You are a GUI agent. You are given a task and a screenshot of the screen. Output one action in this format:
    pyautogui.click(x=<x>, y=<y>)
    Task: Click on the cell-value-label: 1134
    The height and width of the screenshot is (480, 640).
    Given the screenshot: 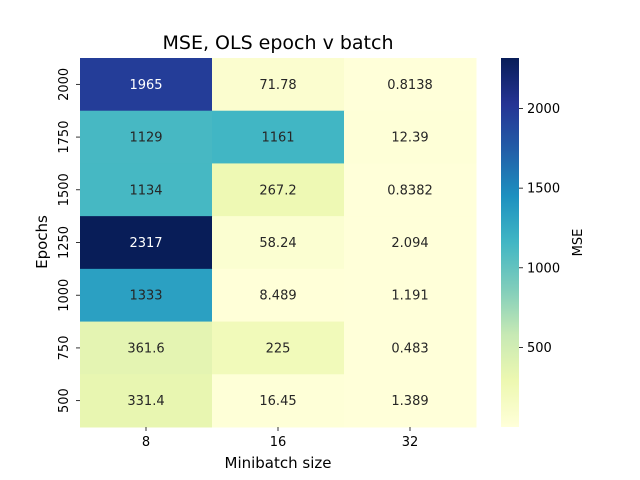 What is the action you would take?
    pyautogui.click(x=145, y=190)
    